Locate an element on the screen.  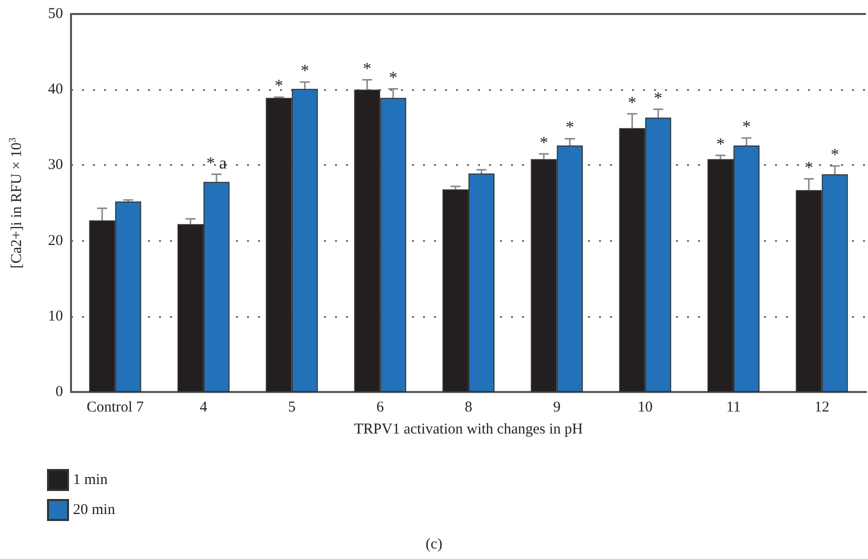
y-tick-label: 40 is located at coordinates (55, 90).